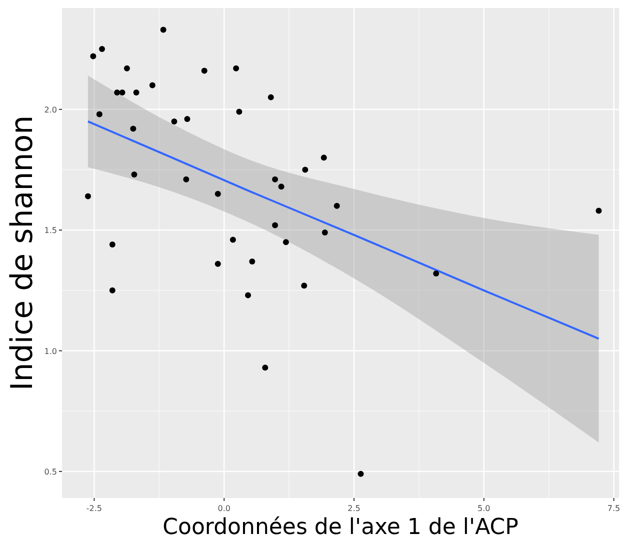 The image size is (621, 542). What do you see at coordinates (50, 351) in the screenshot?
I see `y-tick-label: 1.0` at bounding box center [50, 351].